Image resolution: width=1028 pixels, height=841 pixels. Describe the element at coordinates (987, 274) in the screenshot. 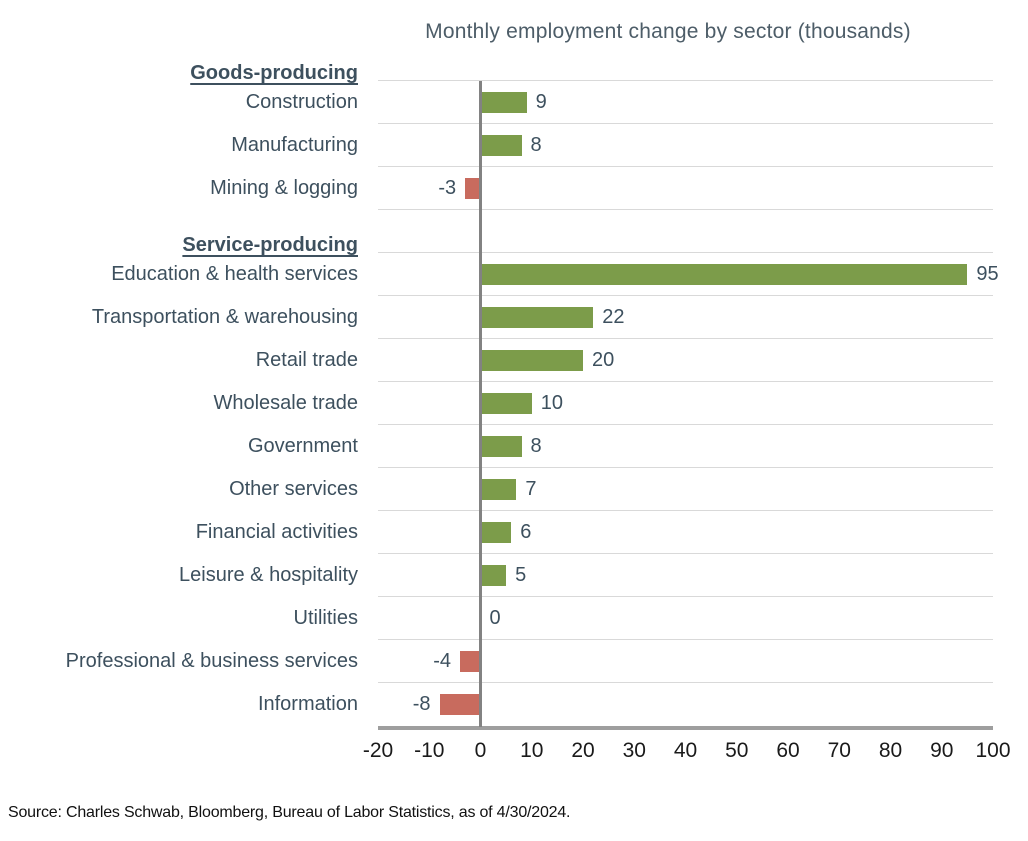

I see `value-label: 95` at that location.